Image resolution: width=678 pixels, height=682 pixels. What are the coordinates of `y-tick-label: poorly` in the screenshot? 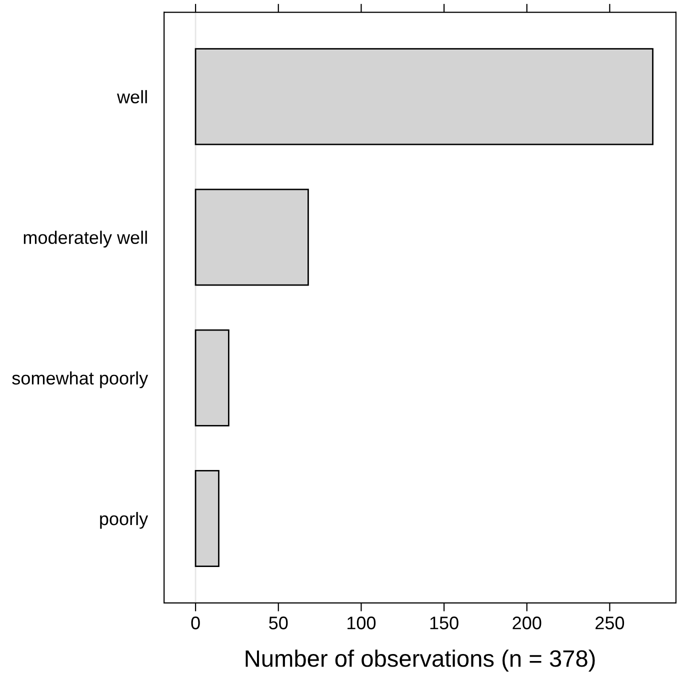 It's located at (124, 520).